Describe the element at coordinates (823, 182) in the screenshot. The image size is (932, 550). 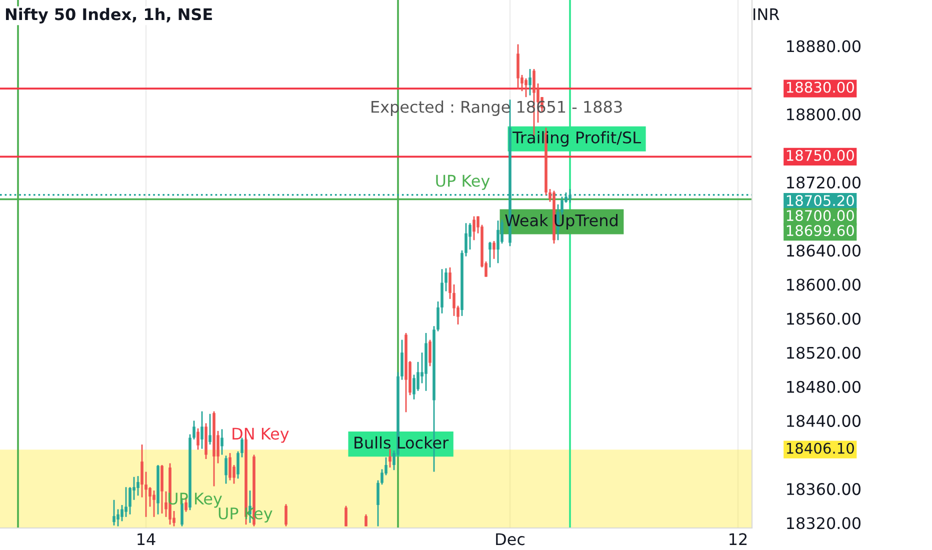
I see `y-tick-label: 18720.00` at that location.